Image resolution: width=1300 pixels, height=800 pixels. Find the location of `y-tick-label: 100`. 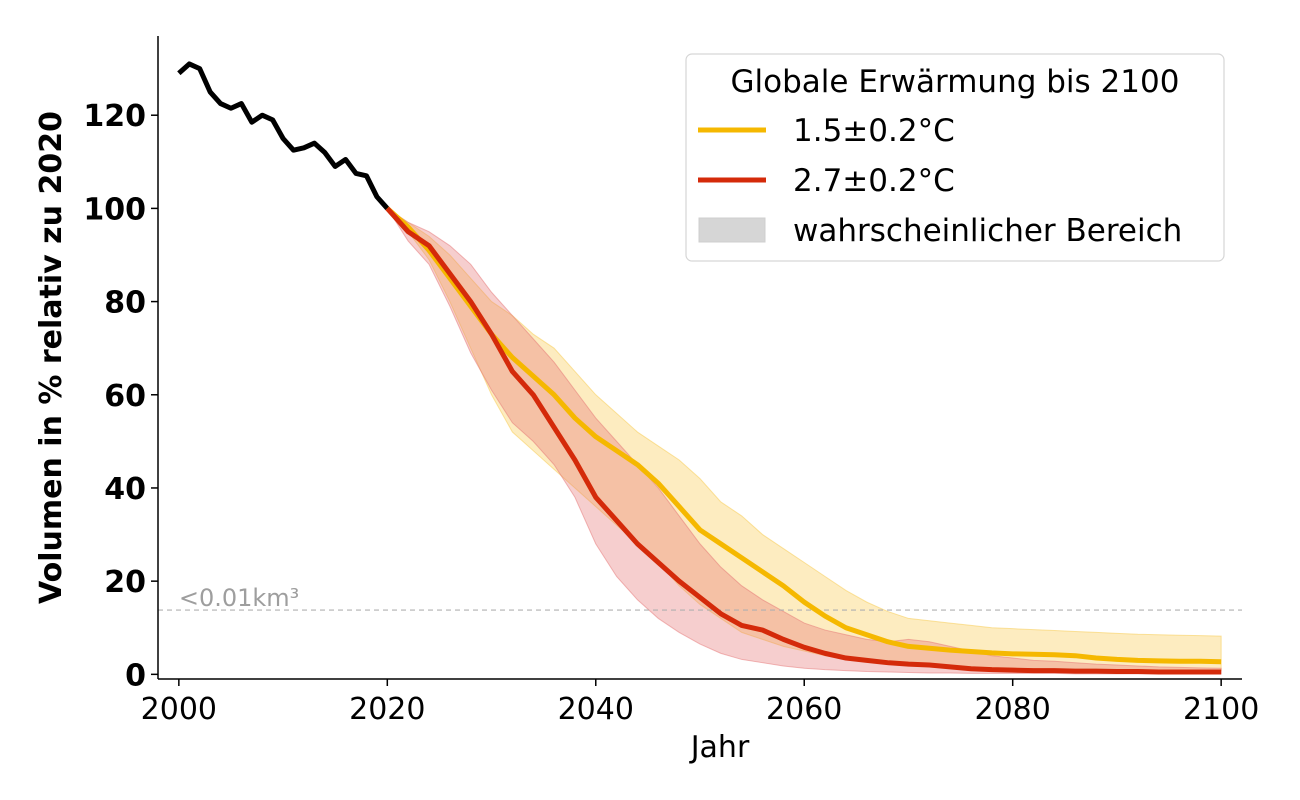

y-tick-label: 100 is located at coordinates (114, 209).